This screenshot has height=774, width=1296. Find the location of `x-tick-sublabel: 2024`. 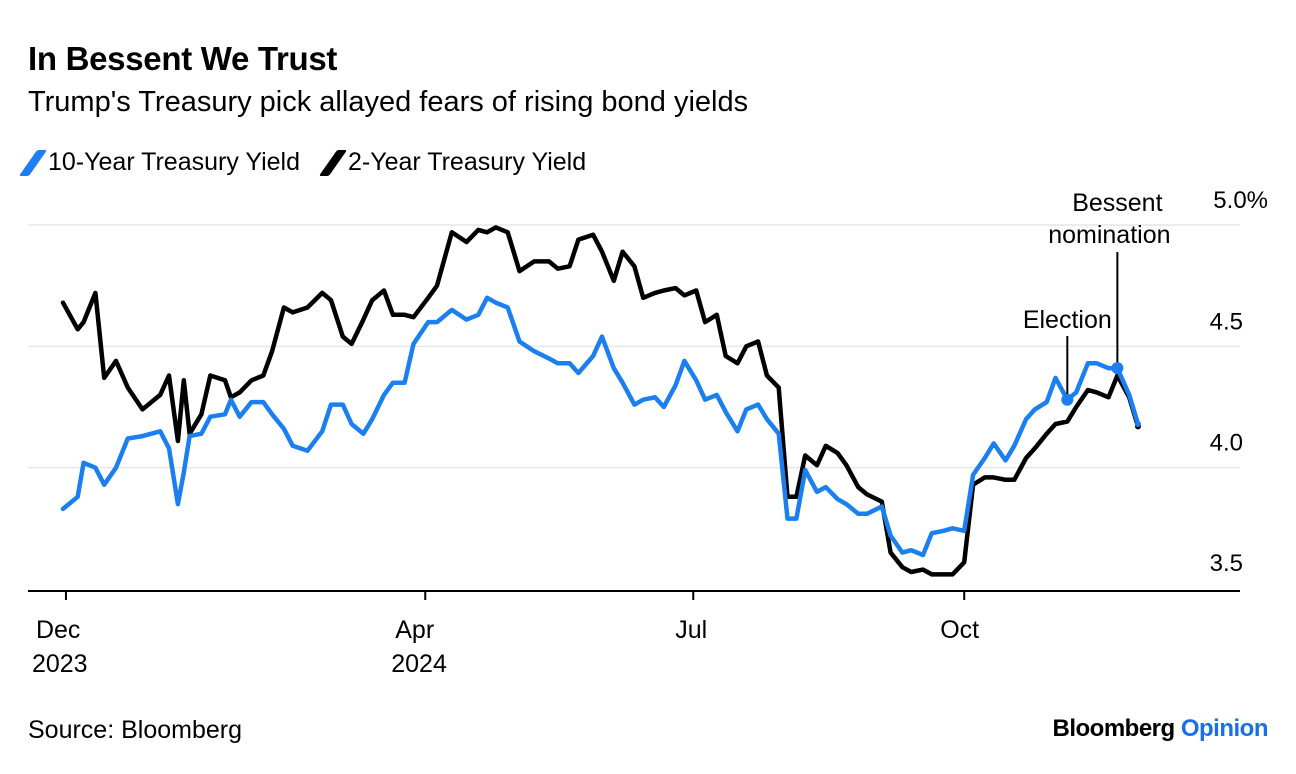

x-tick-sublabel: 2024 is located at coordinates (419, 664).